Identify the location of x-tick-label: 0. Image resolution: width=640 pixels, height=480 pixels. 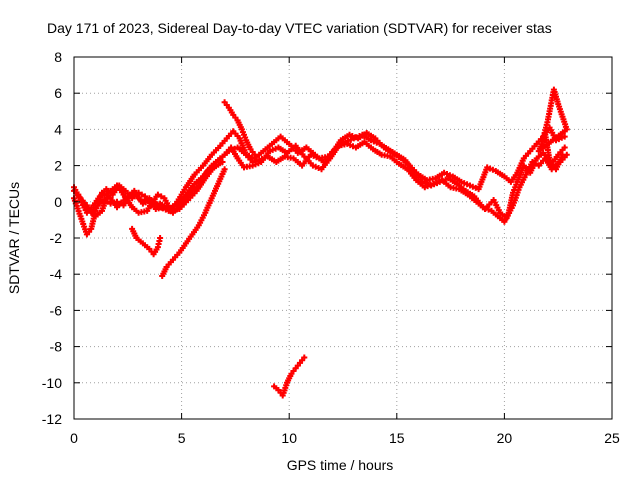
(74, 438).